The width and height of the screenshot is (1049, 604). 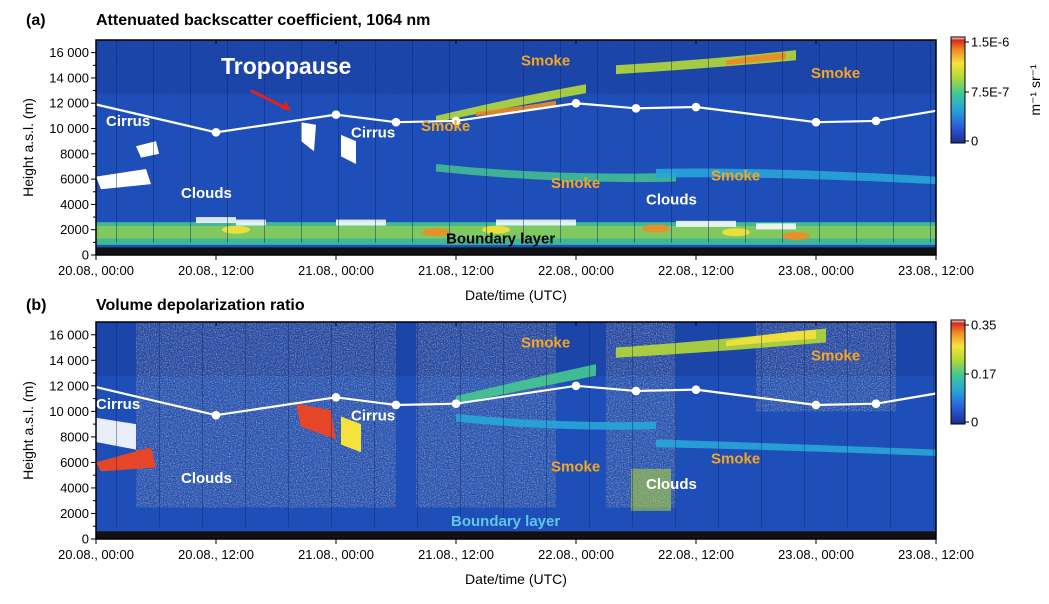 What do you see at coordinates (336, 270) in the screenshot?
I see `x-tick-label: 21.08., 00:00` at bounding box center [336, 270].